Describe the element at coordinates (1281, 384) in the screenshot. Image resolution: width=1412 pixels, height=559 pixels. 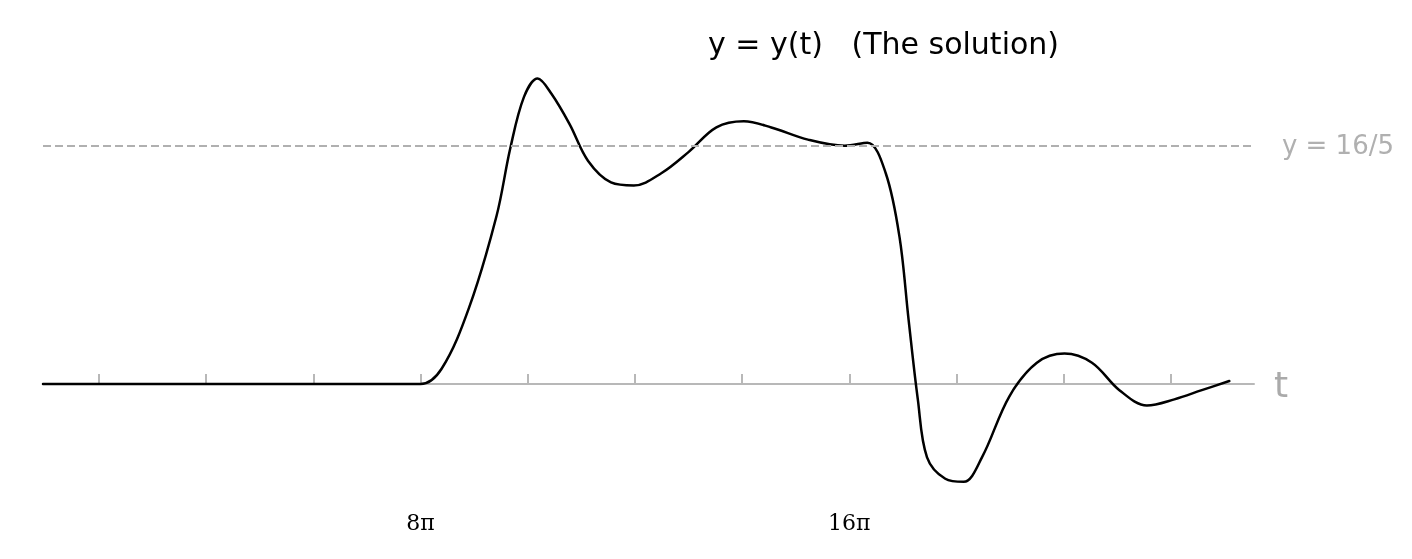
I see `x-axis-title: t` at that location.